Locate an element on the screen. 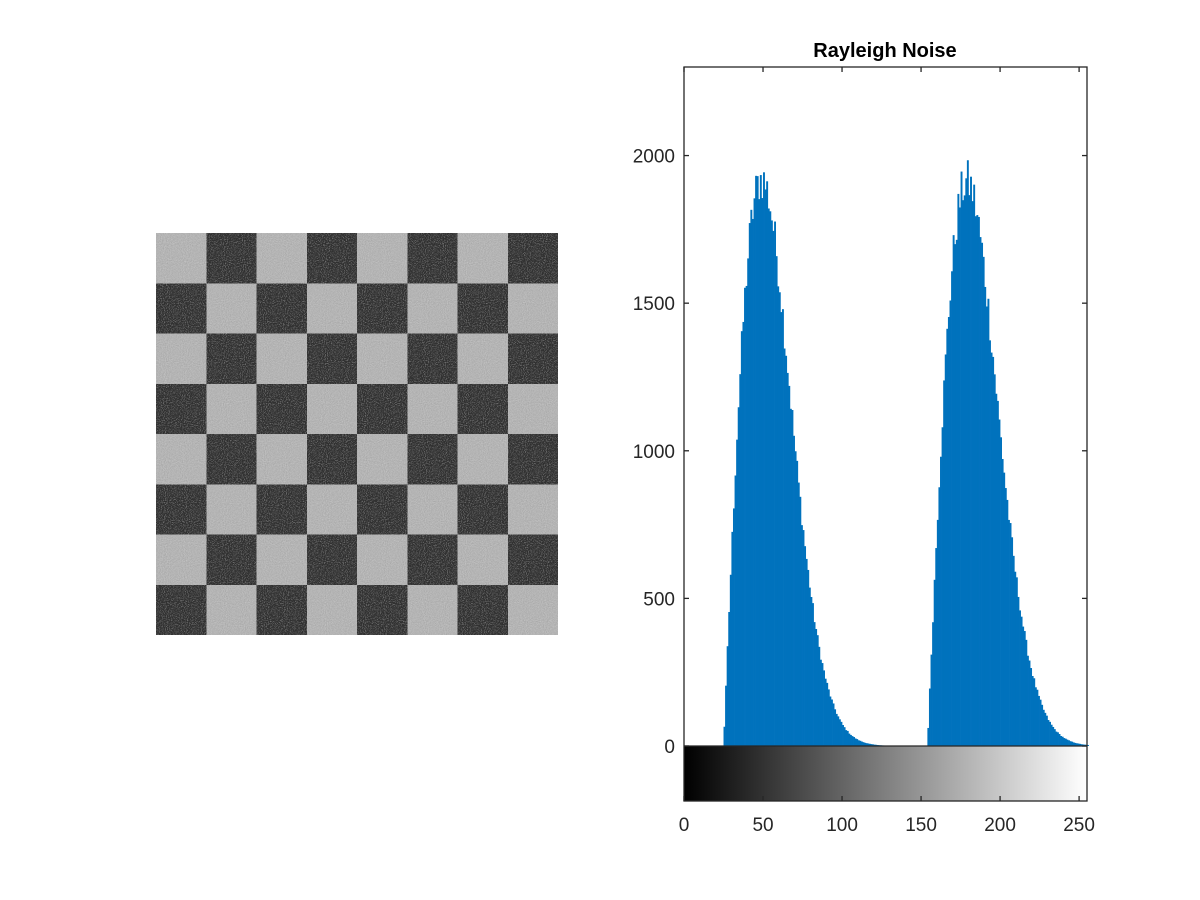 This screenshot has width=1200, height=900. y-tick-label: 1500 is located at coordinates (654, 304).